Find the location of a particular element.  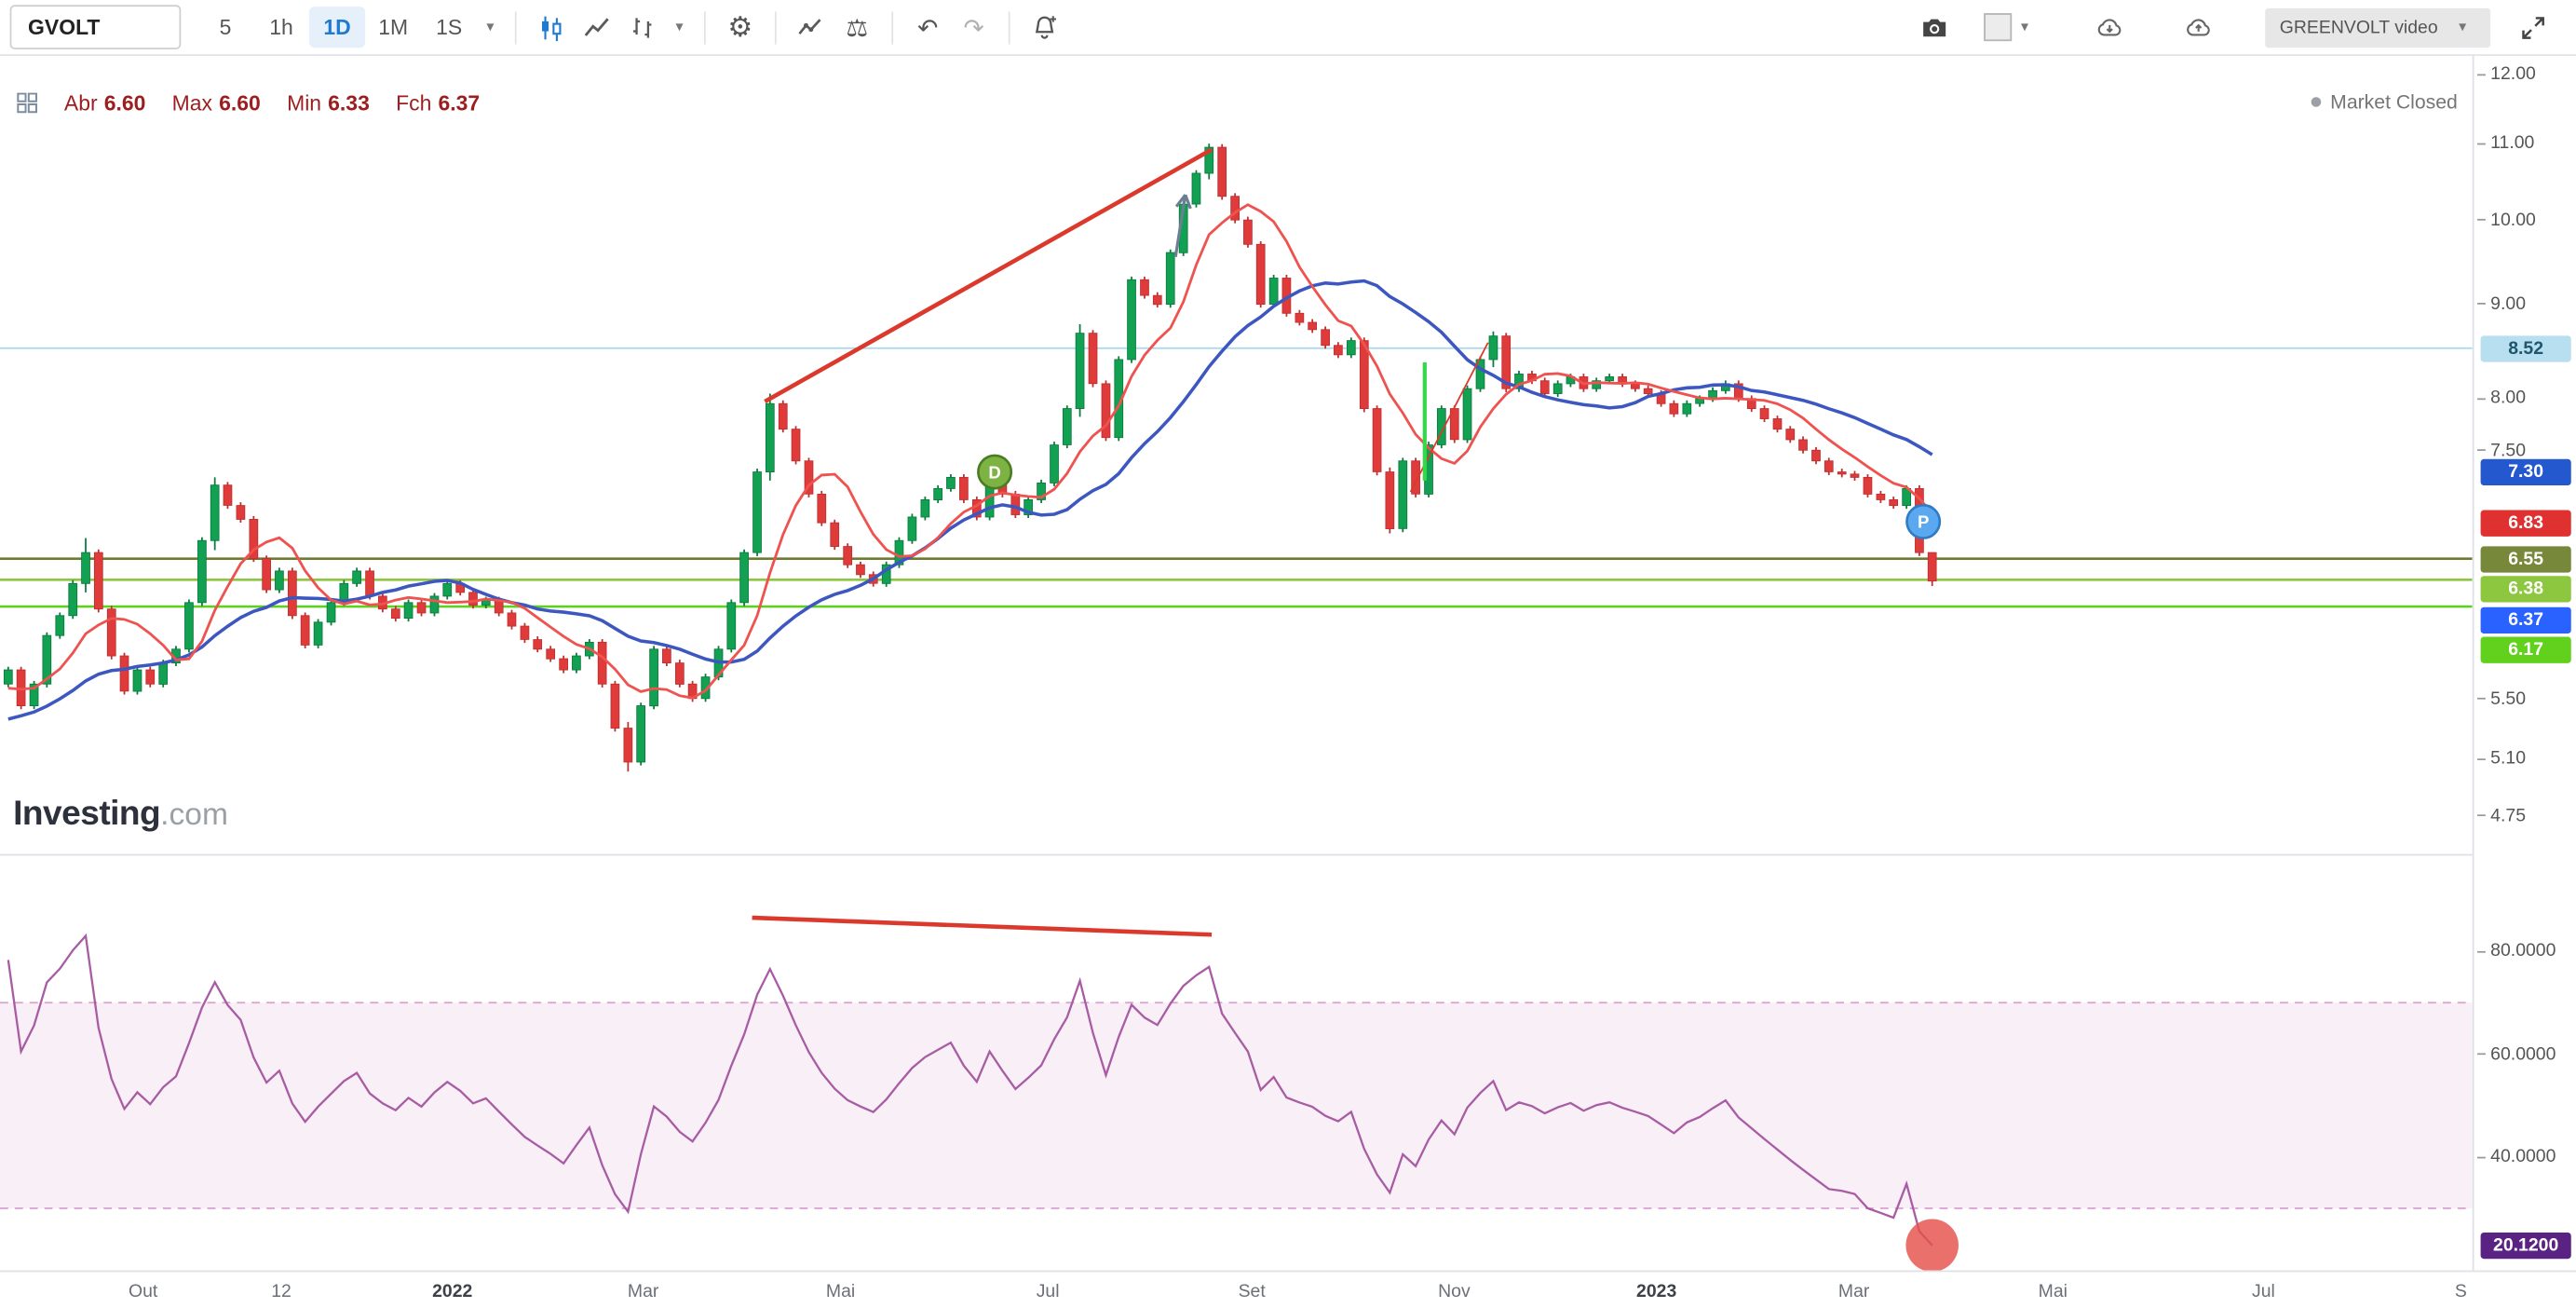

interval-button-1S: 1S is located at coordinates (449, 27).